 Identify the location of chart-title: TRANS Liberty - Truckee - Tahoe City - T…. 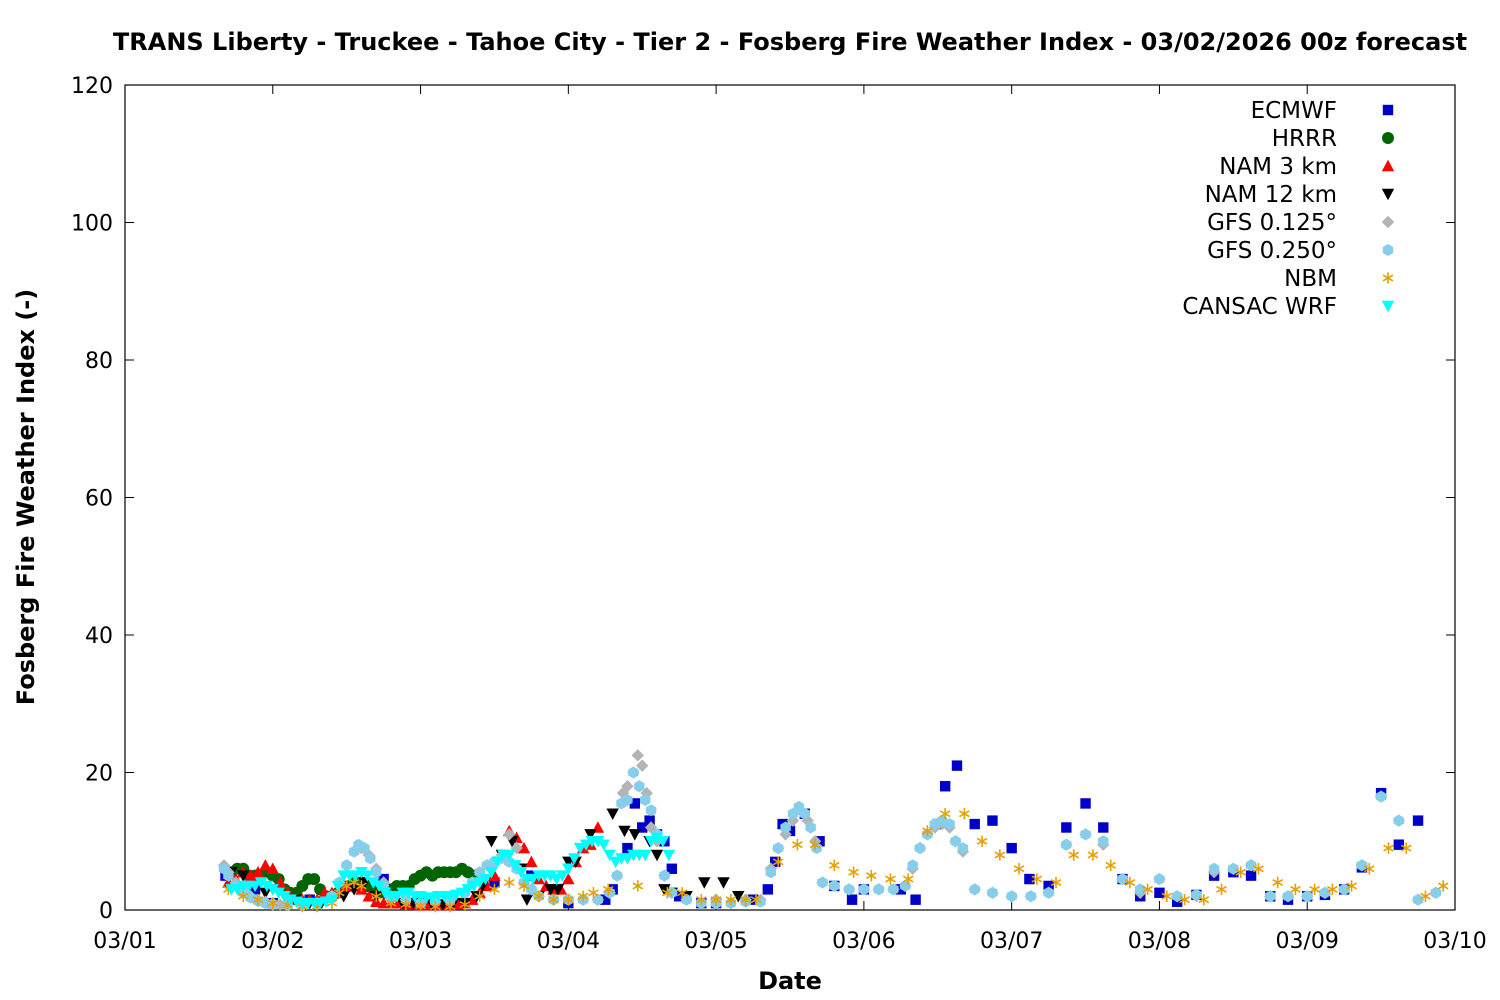
(790, 42).